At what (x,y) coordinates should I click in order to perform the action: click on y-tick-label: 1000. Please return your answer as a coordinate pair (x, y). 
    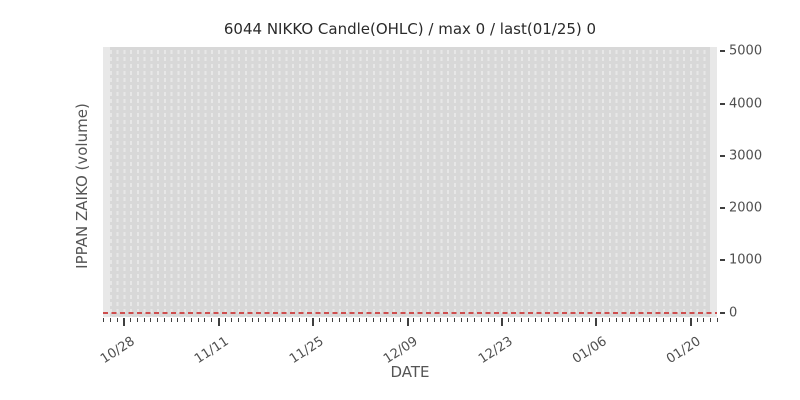
    Looking at the image, I should click on (746, 260).